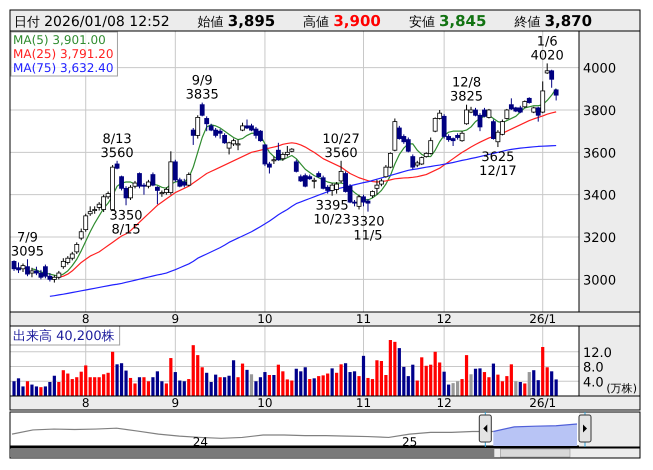  Describe the element at coordinates (599, 280) in the screenshot. I see `y-tick-label: 3000` at that location.